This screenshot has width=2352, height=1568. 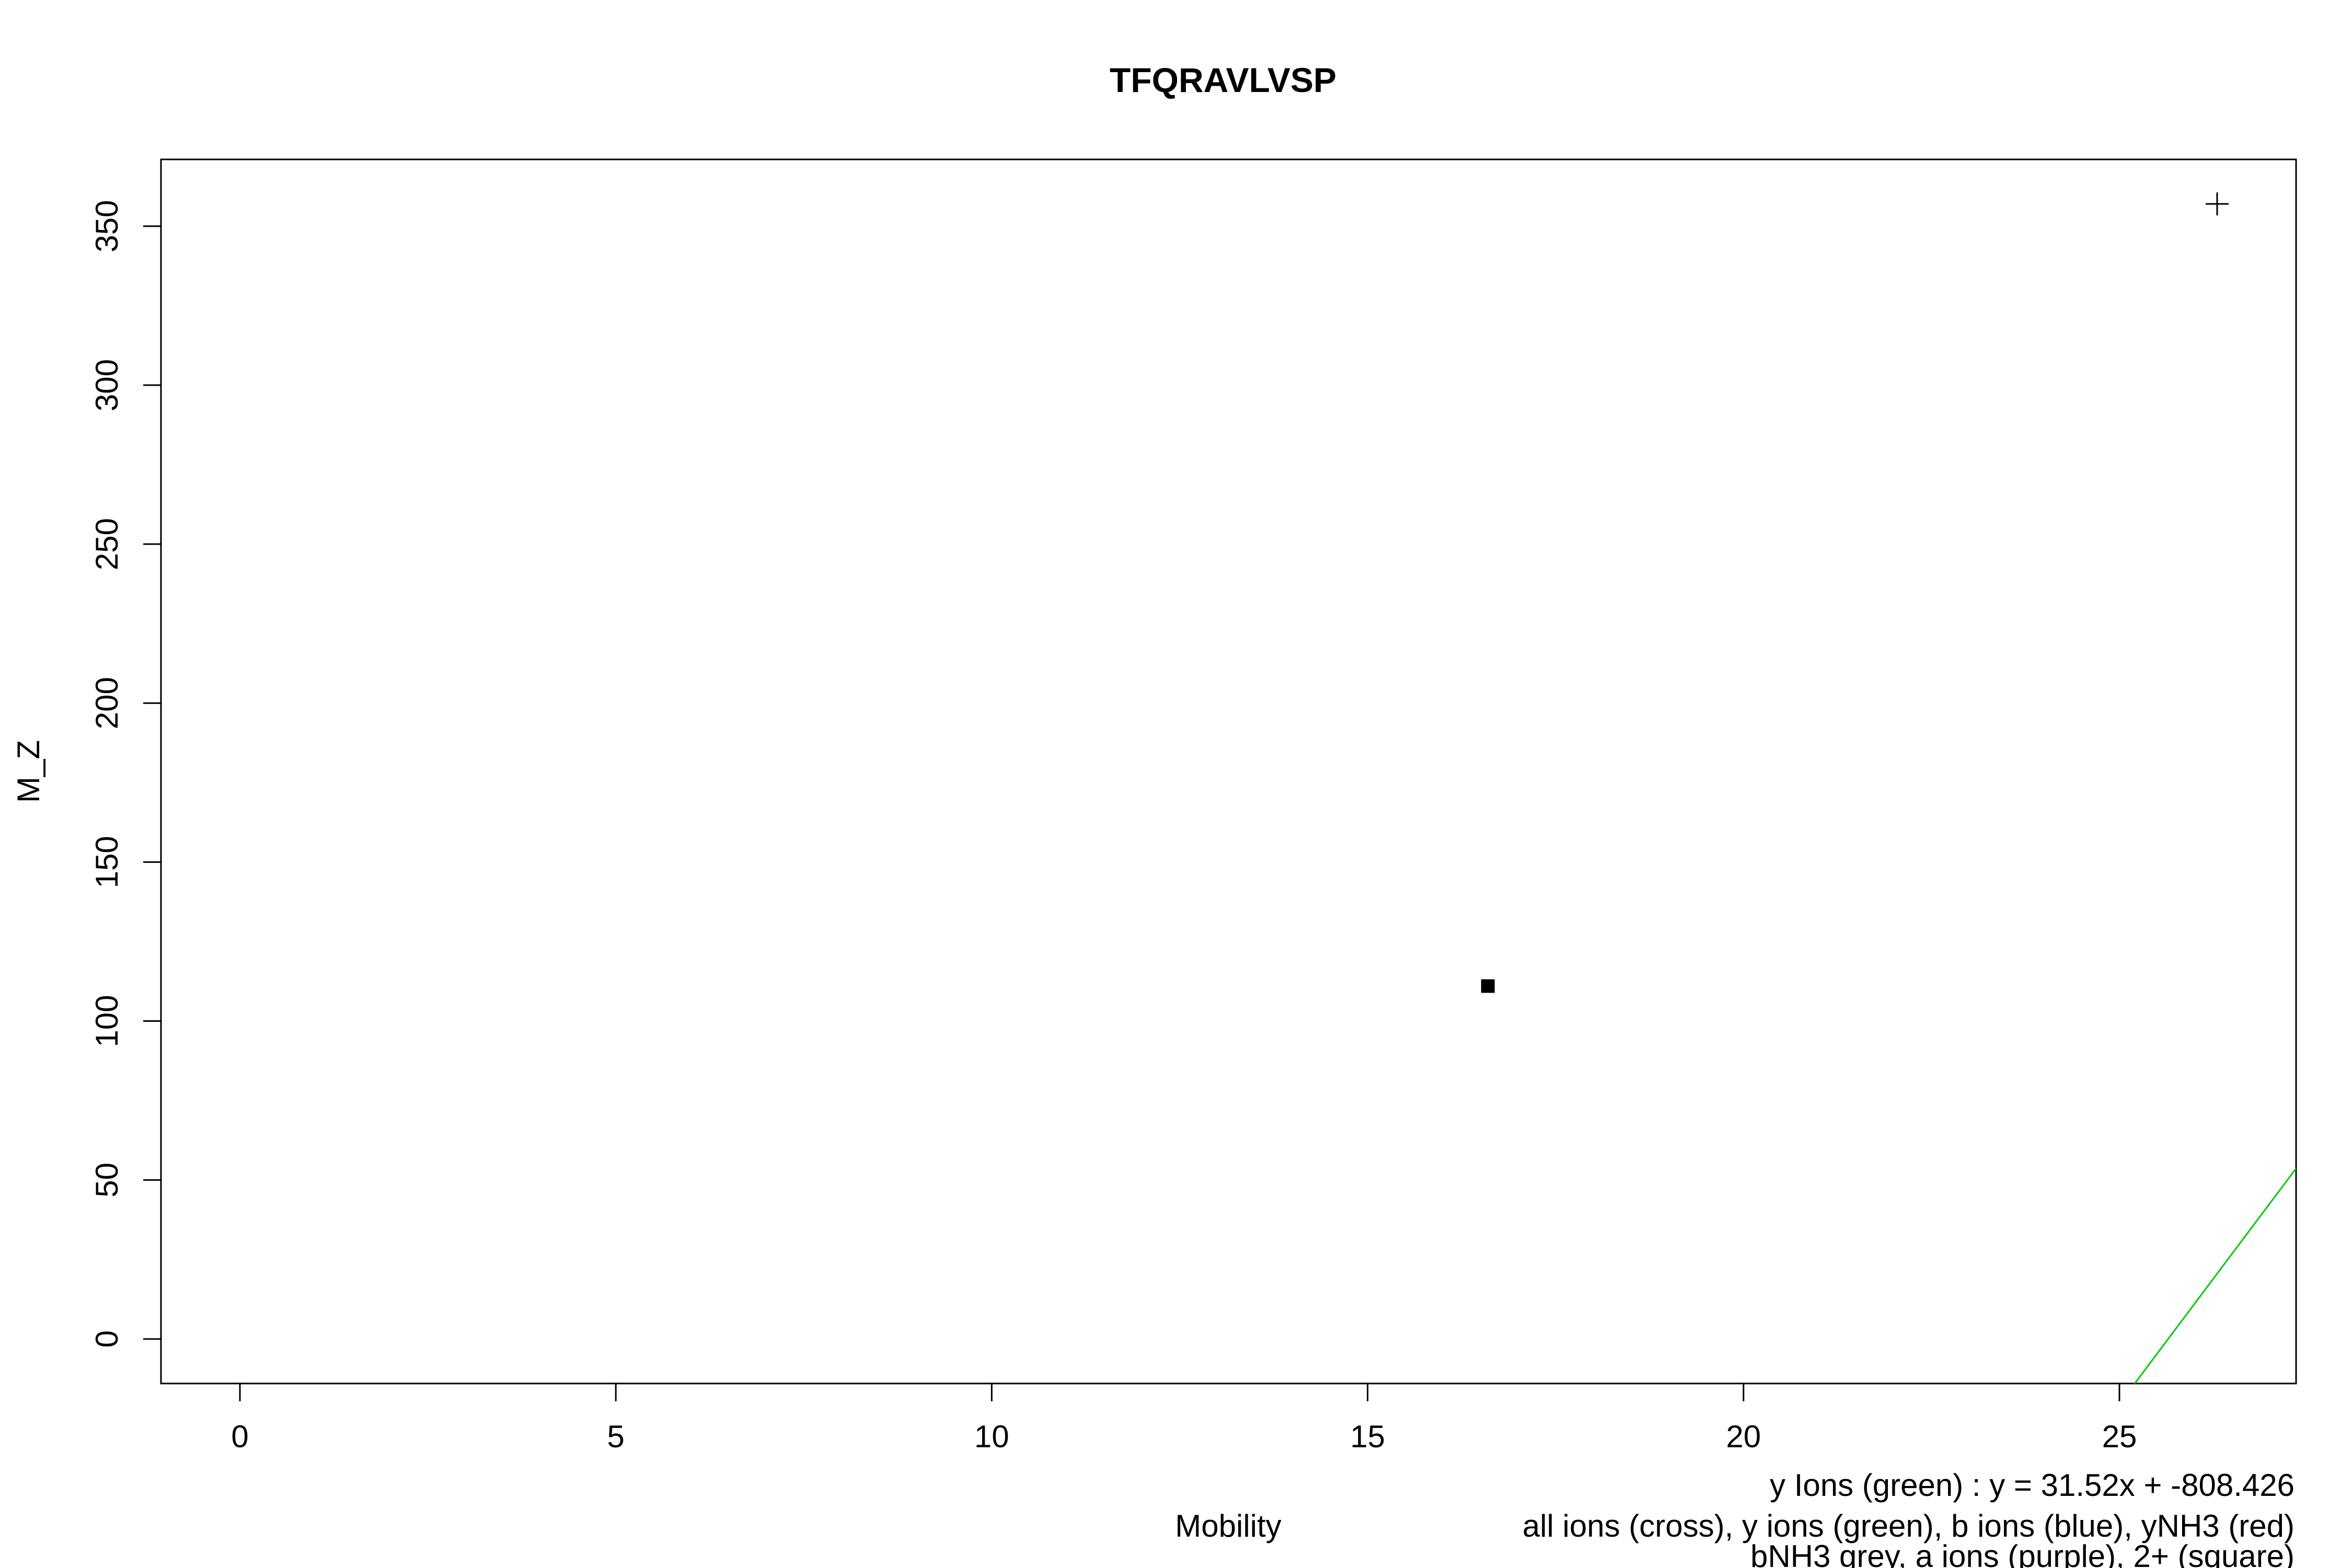 I want to click on fit-equation-annotation: y Ions (green) : y = 31.52x + -808.426, so click(x=2032, y=1485).